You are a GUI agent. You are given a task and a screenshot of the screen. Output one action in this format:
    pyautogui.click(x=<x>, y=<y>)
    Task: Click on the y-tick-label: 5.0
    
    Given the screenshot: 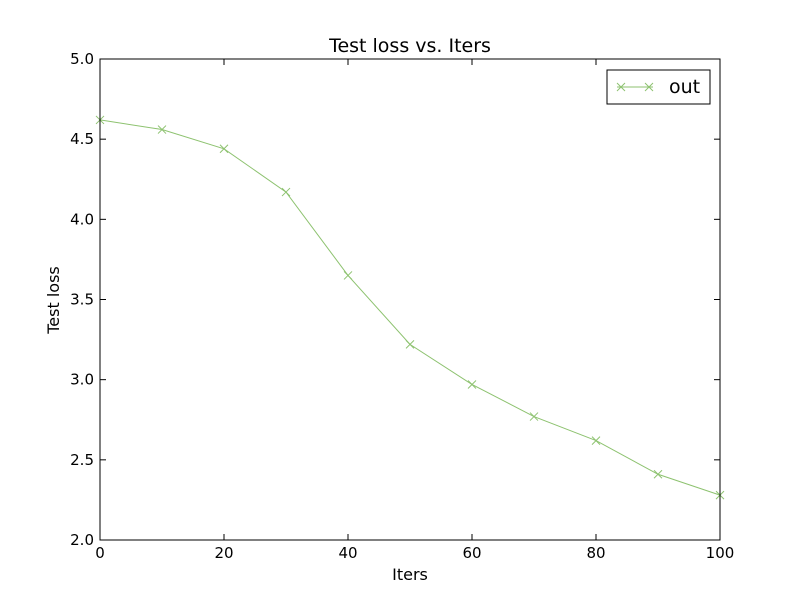 What is the action you would take?
    pyautogui.click(x=82, y=59)
    